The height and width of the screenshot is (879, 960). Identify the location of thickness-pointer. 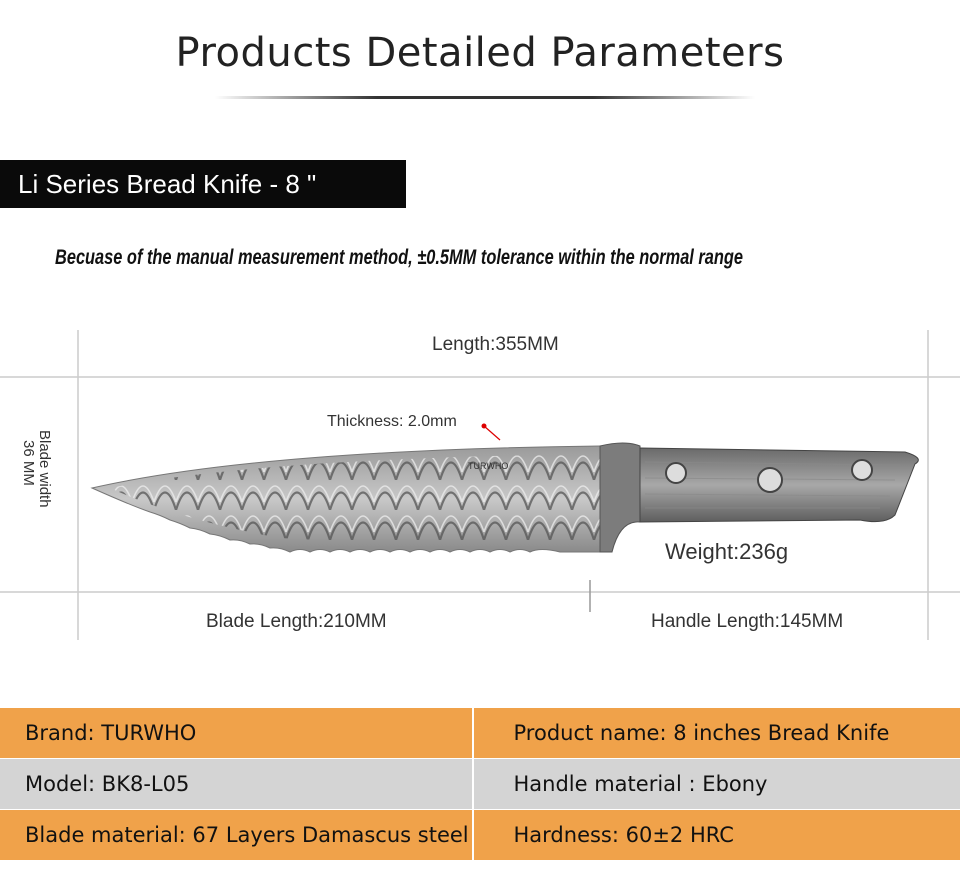
(491, 432).